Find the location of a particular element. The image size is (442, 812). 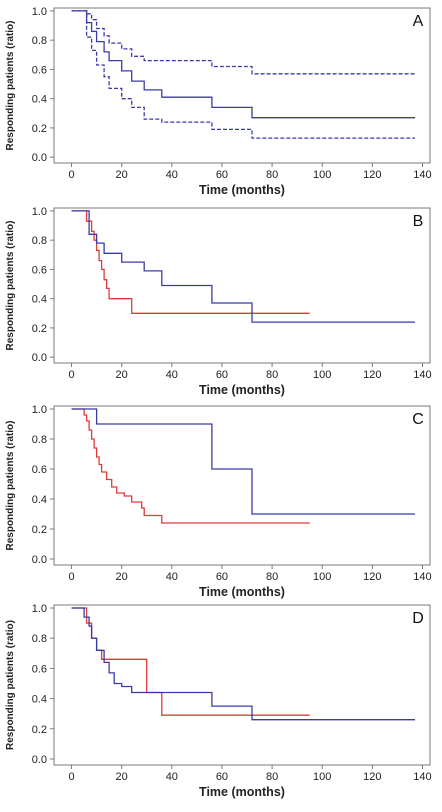

panel-label: B is located at coordinates (418, 221).